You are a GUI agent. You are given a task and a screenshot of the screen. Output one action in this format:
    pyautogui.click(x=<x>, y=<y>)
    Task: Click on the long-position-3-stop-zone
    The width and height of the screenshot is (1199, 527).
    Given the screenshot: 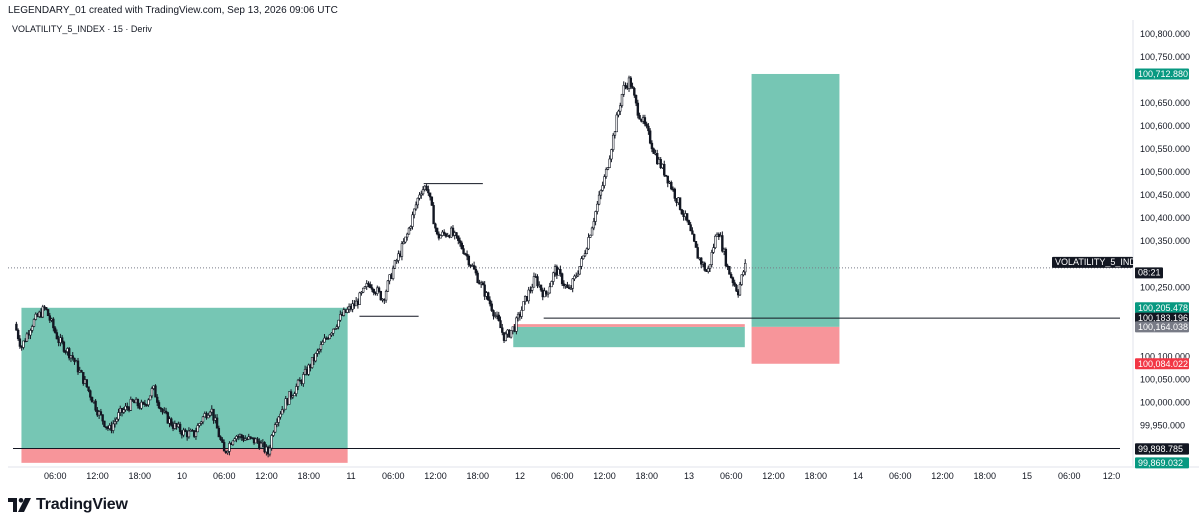 What is the action you would take?
    pyautogui.click(x=795, y=345)
    